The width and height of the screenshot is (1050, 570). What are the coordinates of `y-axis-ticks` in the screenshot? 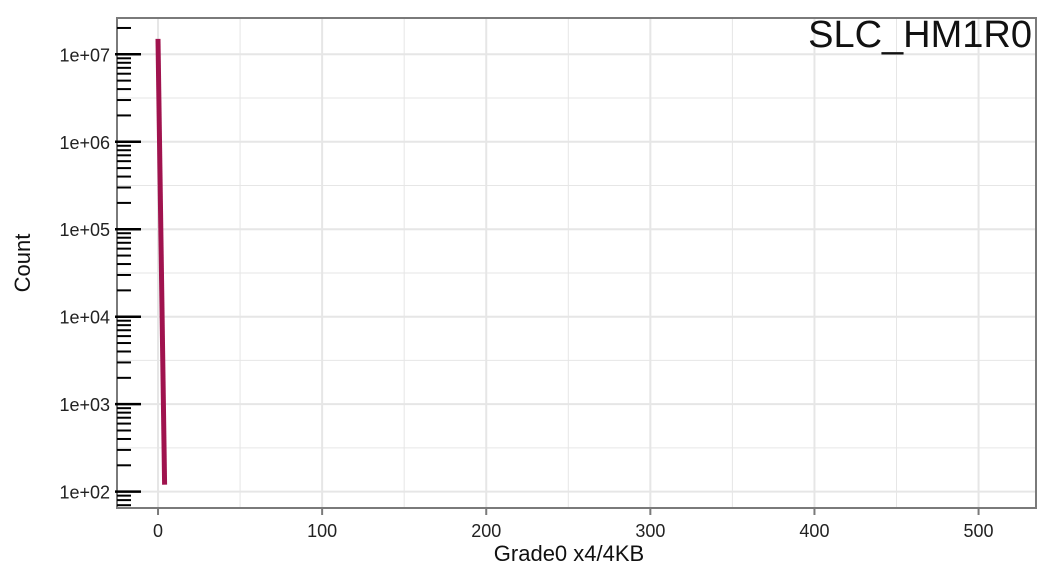 It's located at (128, 266).